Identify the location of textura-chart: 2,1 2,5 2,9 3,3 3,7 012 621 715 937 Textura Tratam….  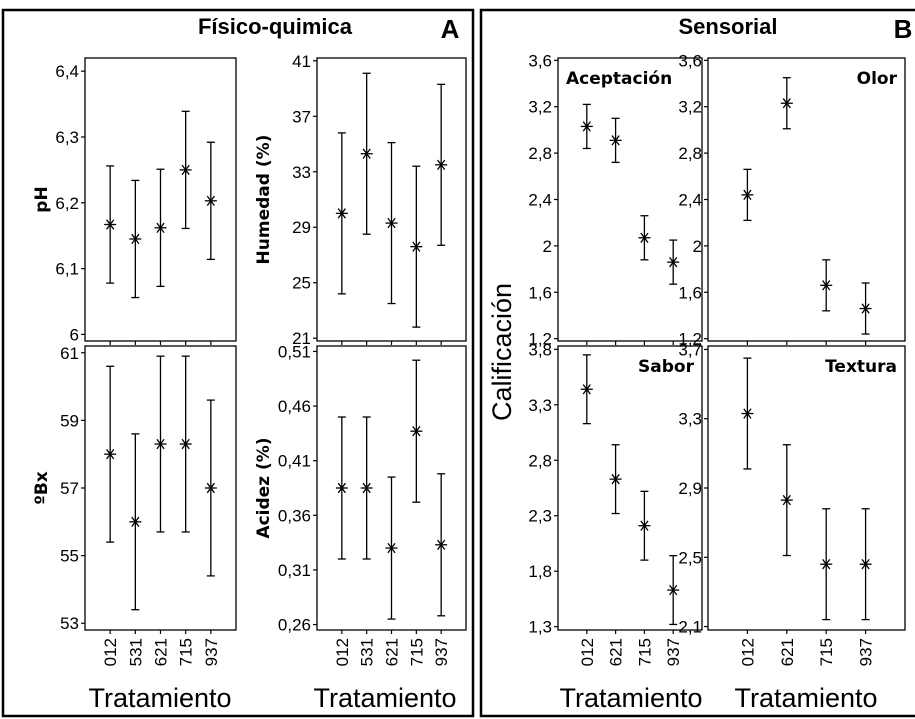
(792, 526).